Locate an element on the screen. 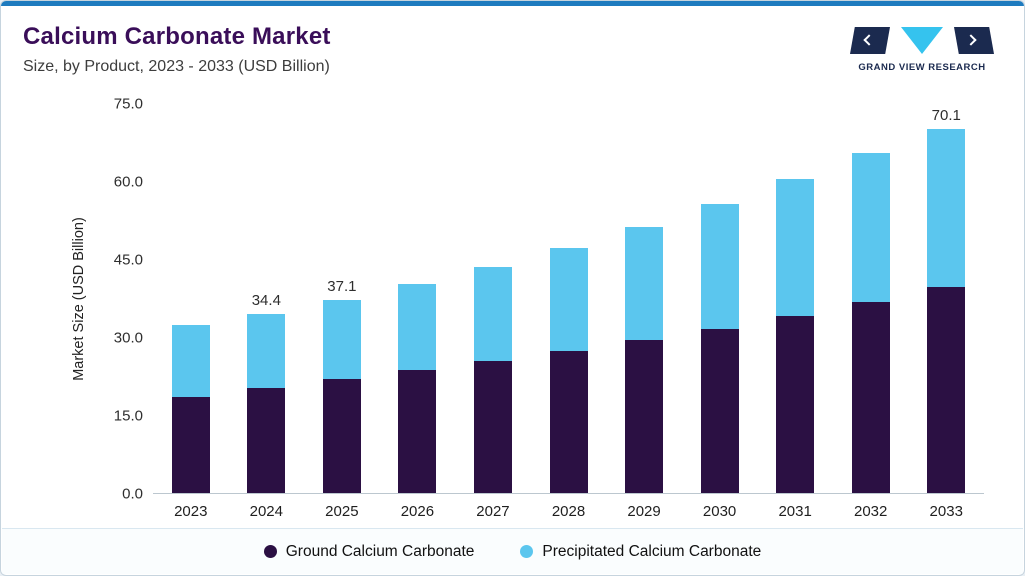  ground-segment-2023 is located at coordinates (190, 444).